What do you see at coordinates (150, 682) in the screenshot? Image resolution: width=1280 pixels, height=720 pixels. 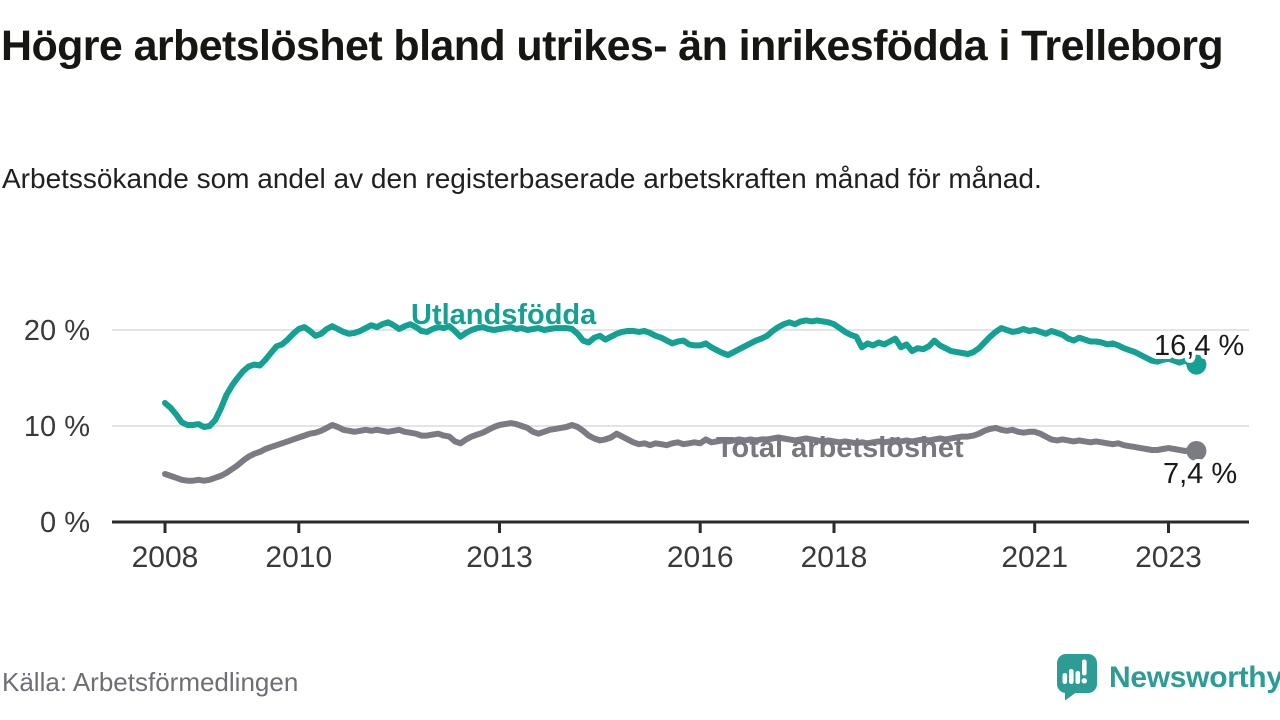 I see `source-note: Källa: Arbetsförmedlingen` at bounding box center [150, 682].